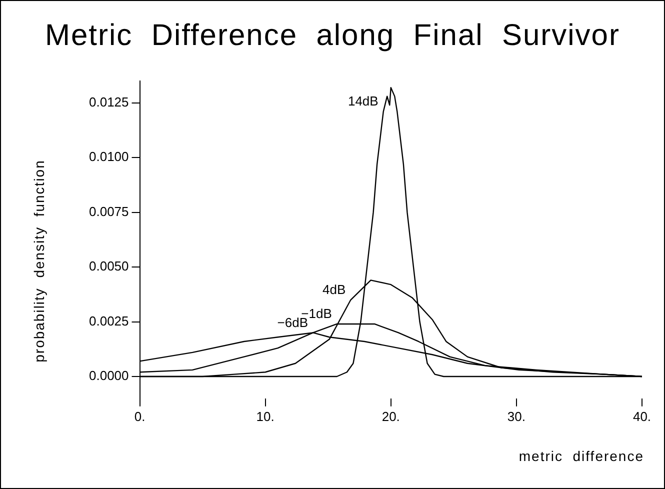 The image size is (665, 489). I want to click on y-tick-label: 0.0125, so click(108, 102).